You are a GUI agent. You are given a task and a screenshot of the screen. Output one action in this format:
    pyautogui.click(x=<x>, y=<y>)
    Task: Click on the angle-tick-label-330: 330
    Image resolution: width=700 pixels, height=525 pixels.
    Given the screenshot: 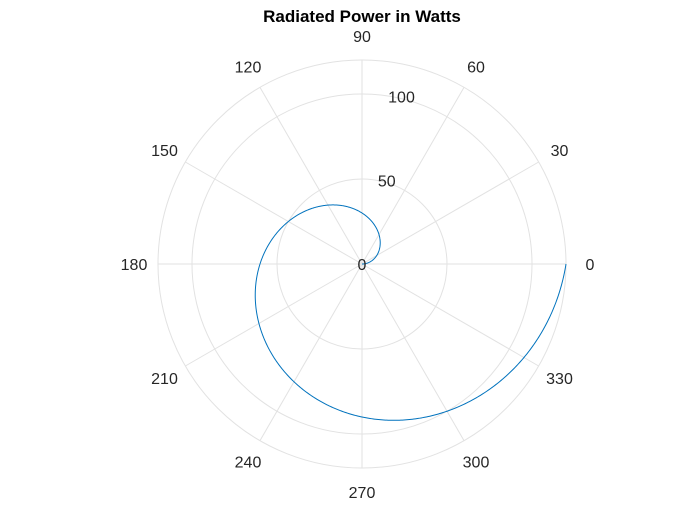 What is the action you would take?
    pyautogui.click(x=559, y=379)
    